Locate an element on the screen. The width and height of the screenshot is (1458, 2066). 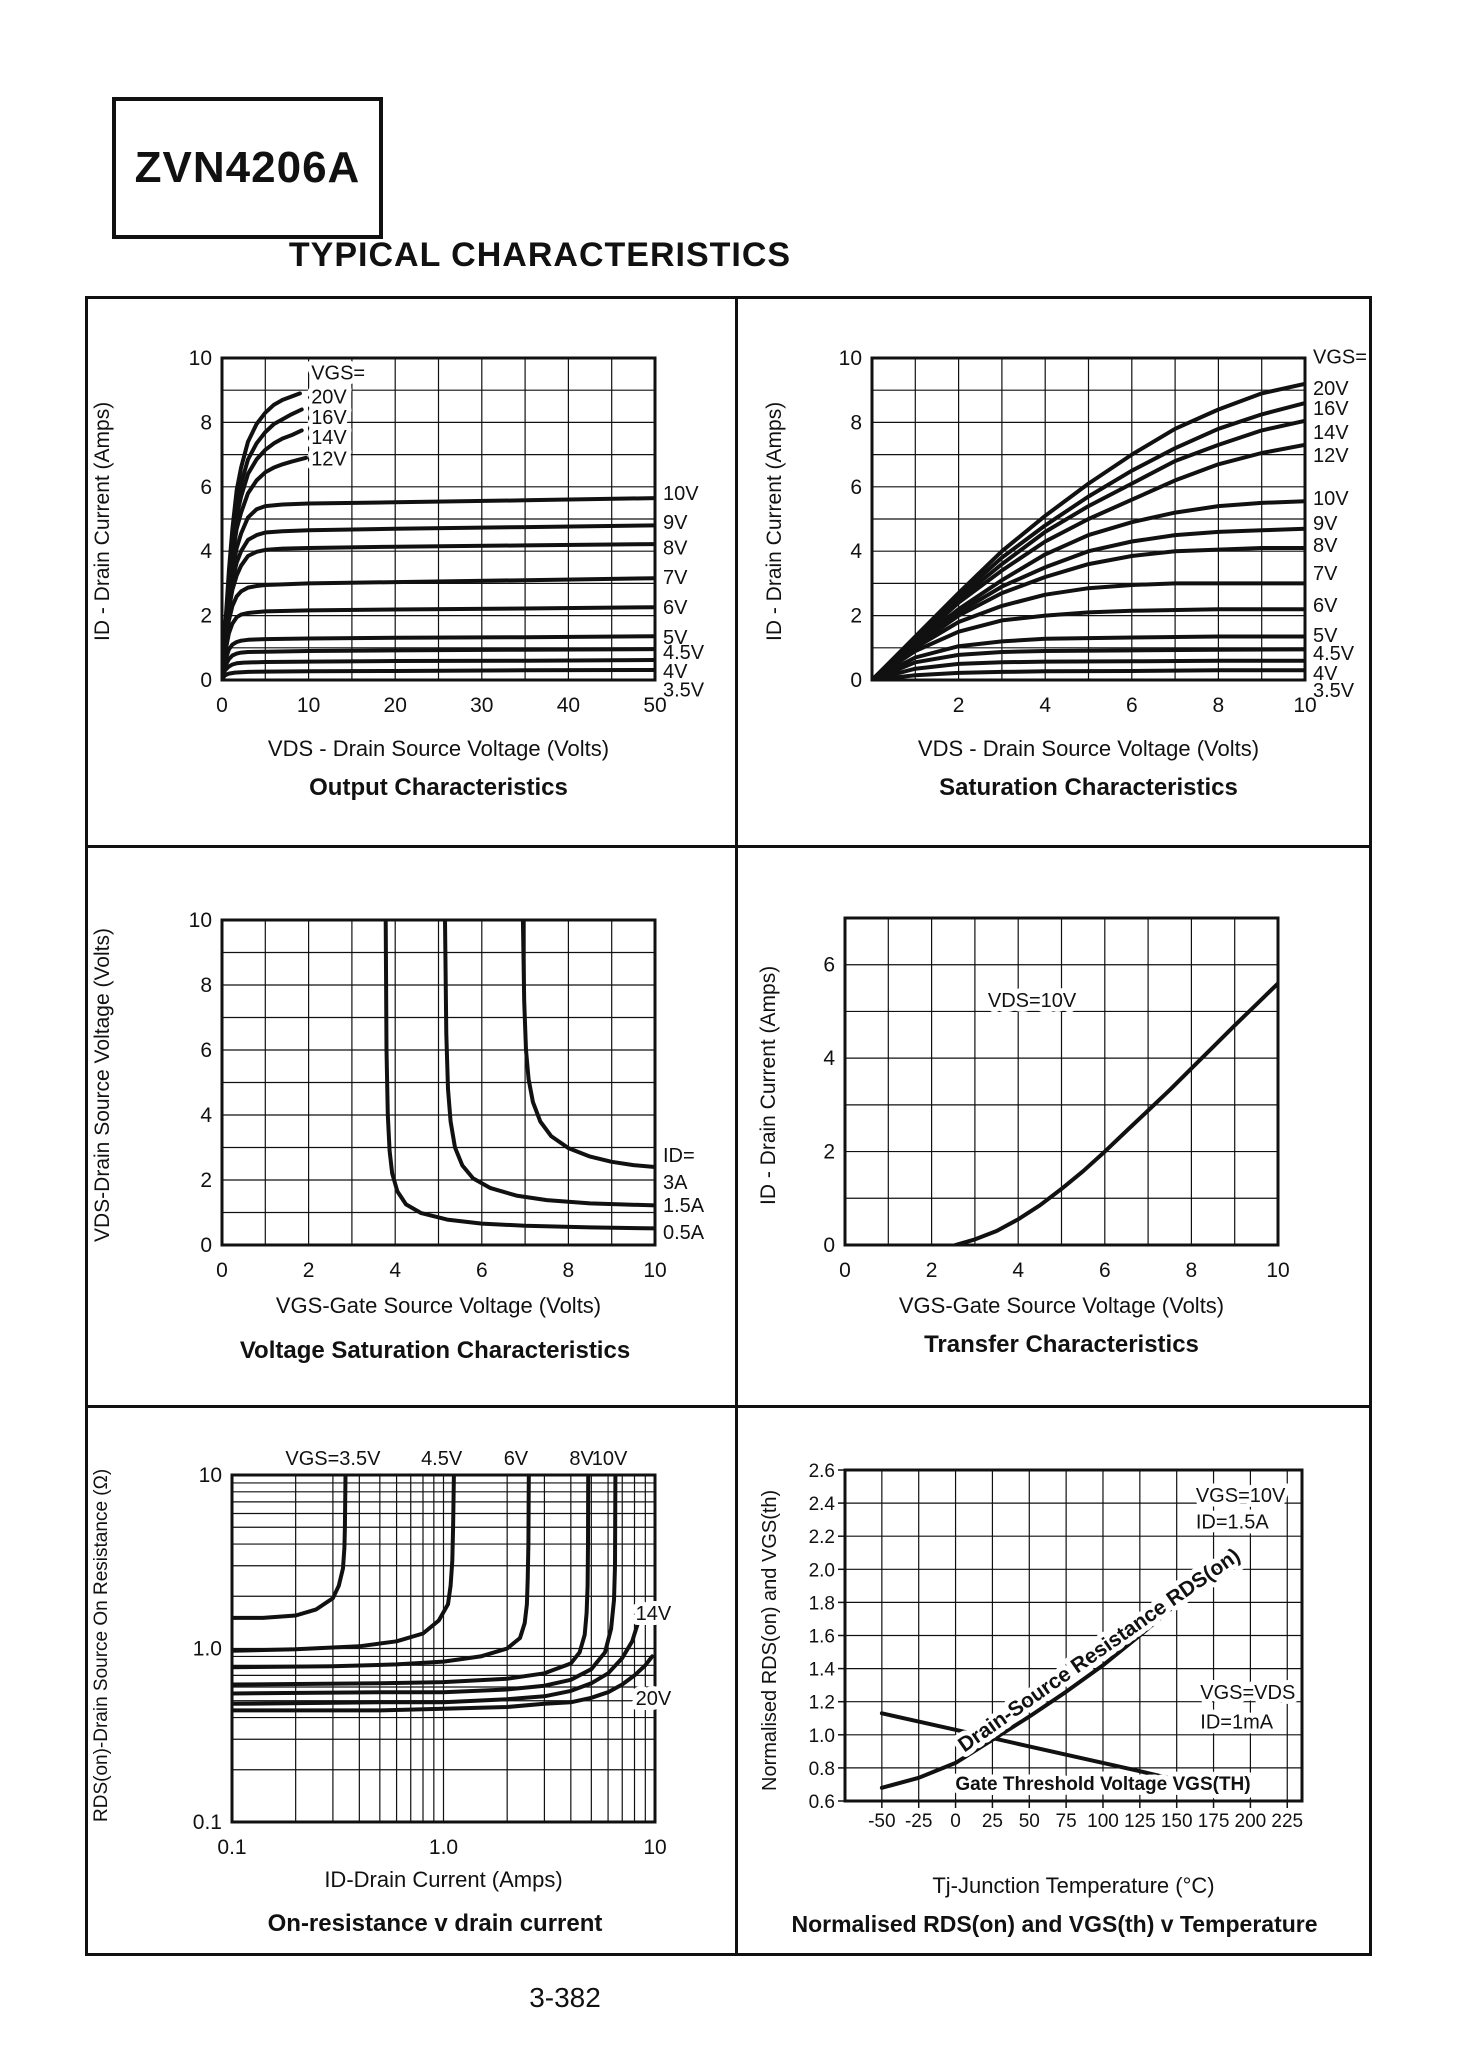
series-label-ID=: ID= is located at coordinates (679, 1156).